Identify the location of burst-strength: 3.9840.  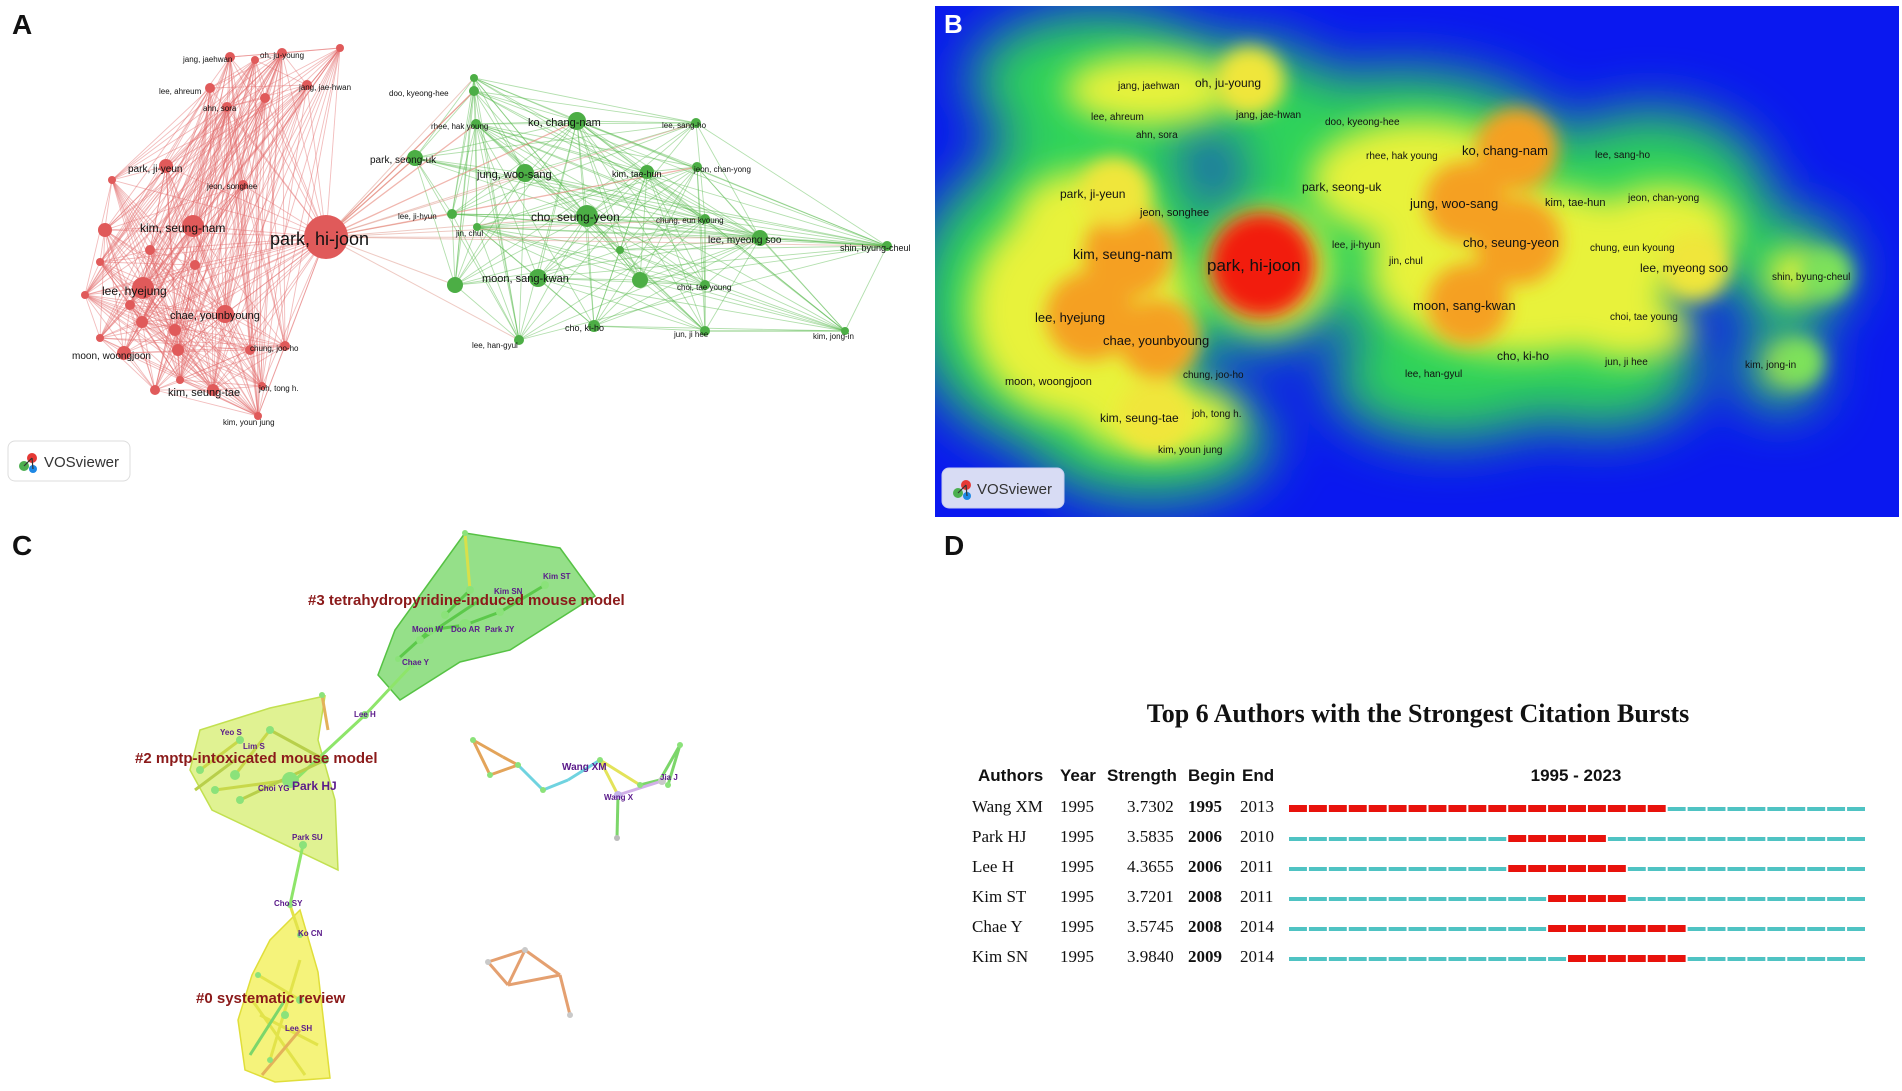
(1150, 956).